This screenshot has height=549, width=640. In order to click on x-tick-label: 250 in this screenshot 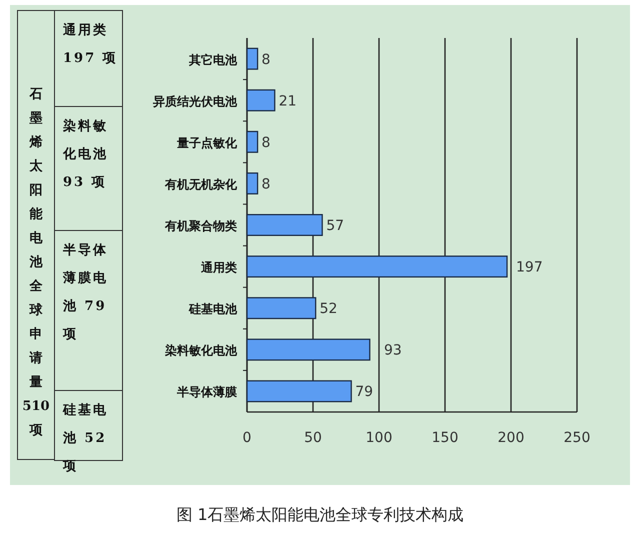, I will do `click(577, 438)`.